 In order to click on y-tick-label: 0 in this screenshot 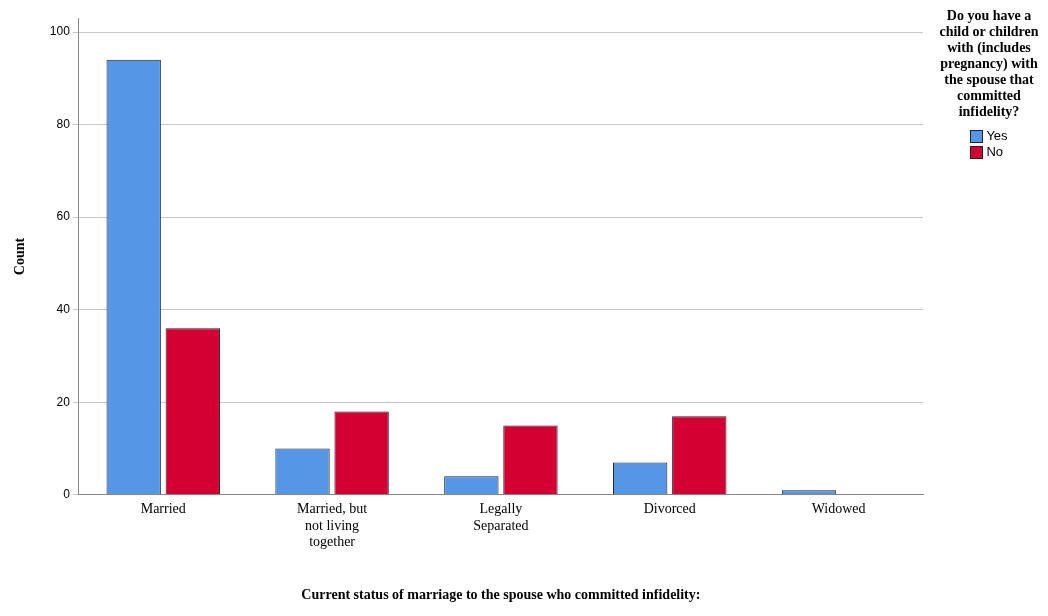, I will do `click(67, 494)`.